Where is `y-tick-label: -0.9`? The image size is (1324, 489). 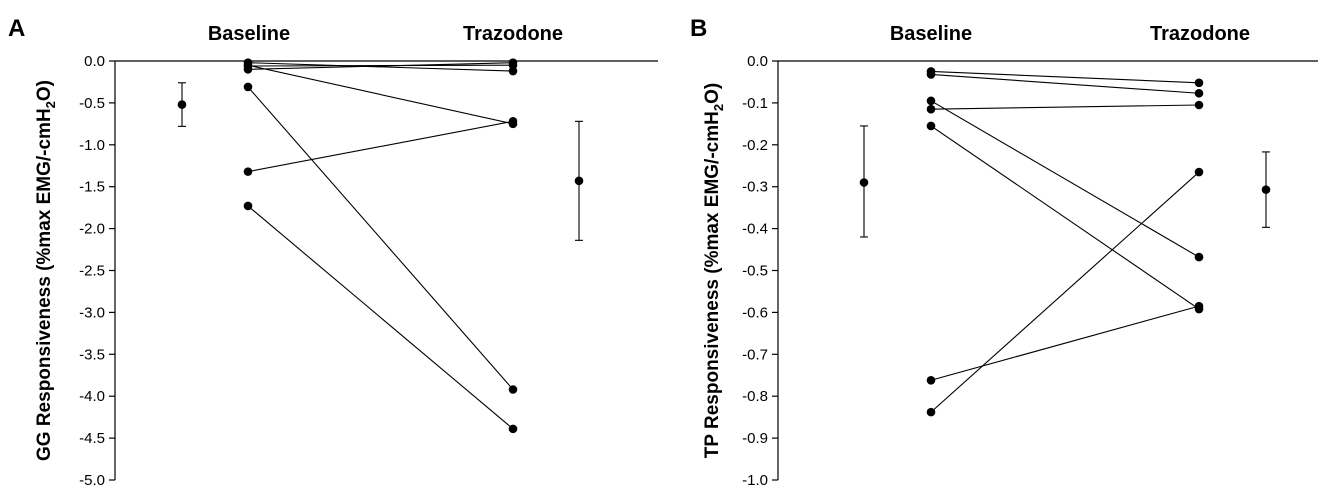 y-tick-label: -0.9 is located at coordinates (755, 438).